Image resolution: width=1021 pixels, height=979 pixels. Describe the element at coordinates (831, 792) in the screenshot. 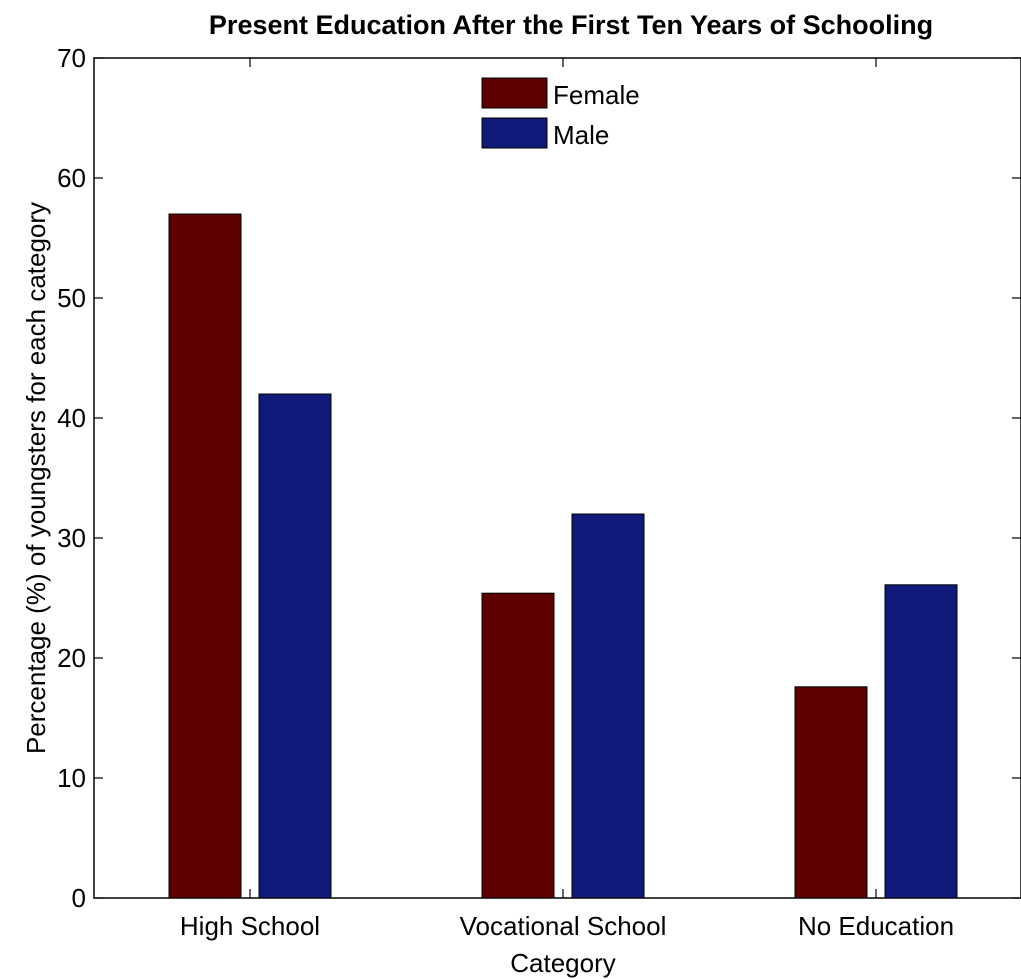

I see `bar-female-no-education` at that location.